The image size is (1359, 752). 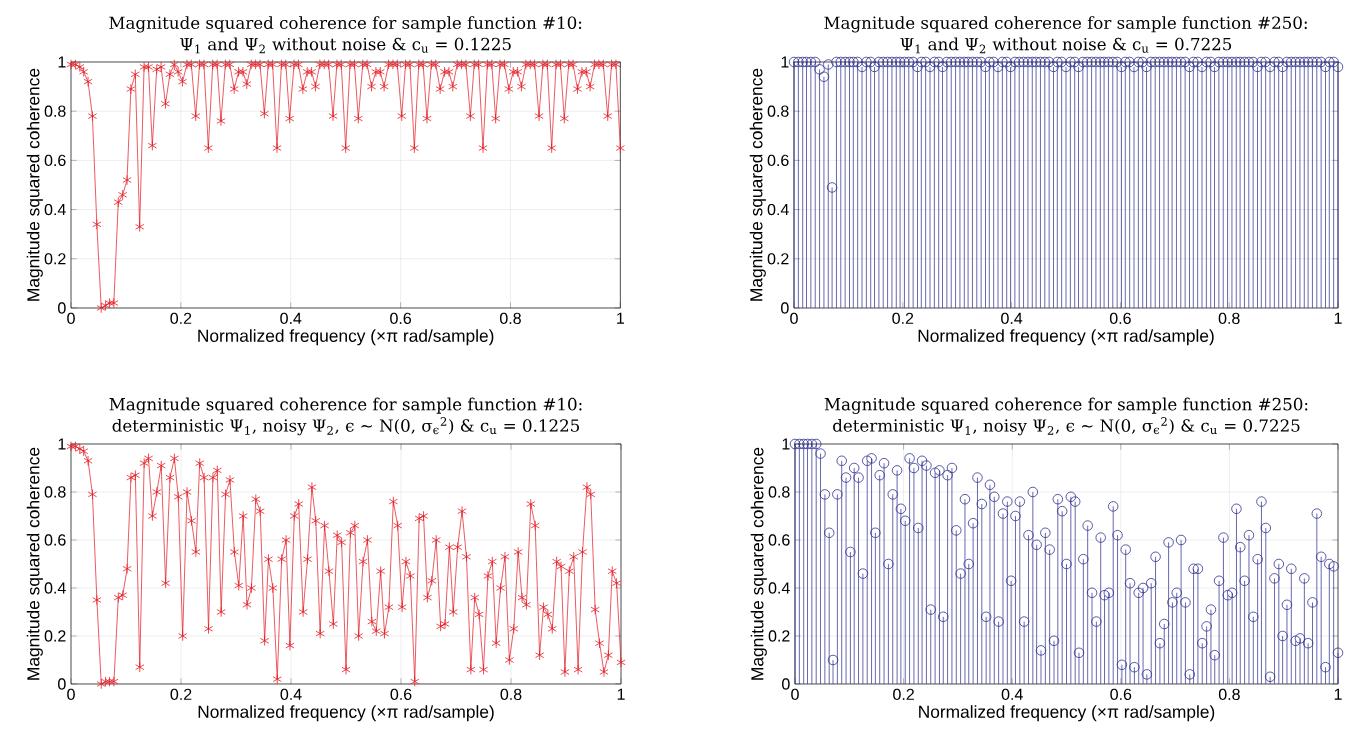 What do you see at coordinates (345, 45) in the screenshot?
I see `chart-subtitle: Ψ$_{1}$ and Ψ$_{2}$ without noise & c$_{u}$ = 0.1225` at bounding box center [345, 45].